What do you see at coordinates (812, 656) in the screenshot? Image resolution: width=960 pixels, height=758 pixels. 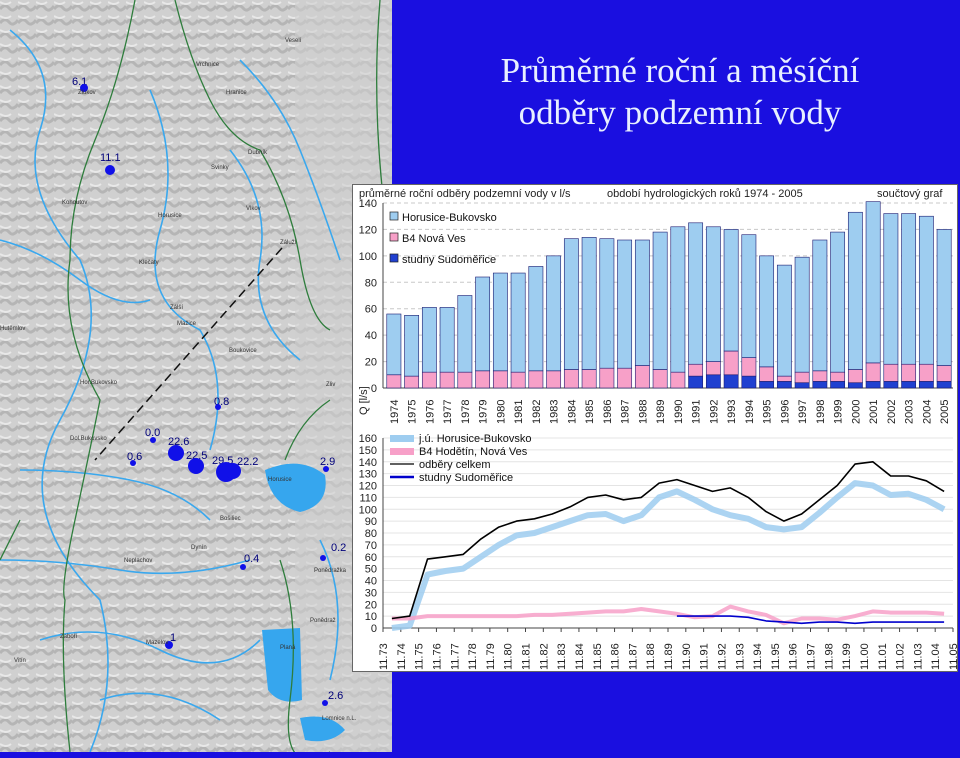 I see `x-tick-label: 11.97` at bounding box center [812, 656].